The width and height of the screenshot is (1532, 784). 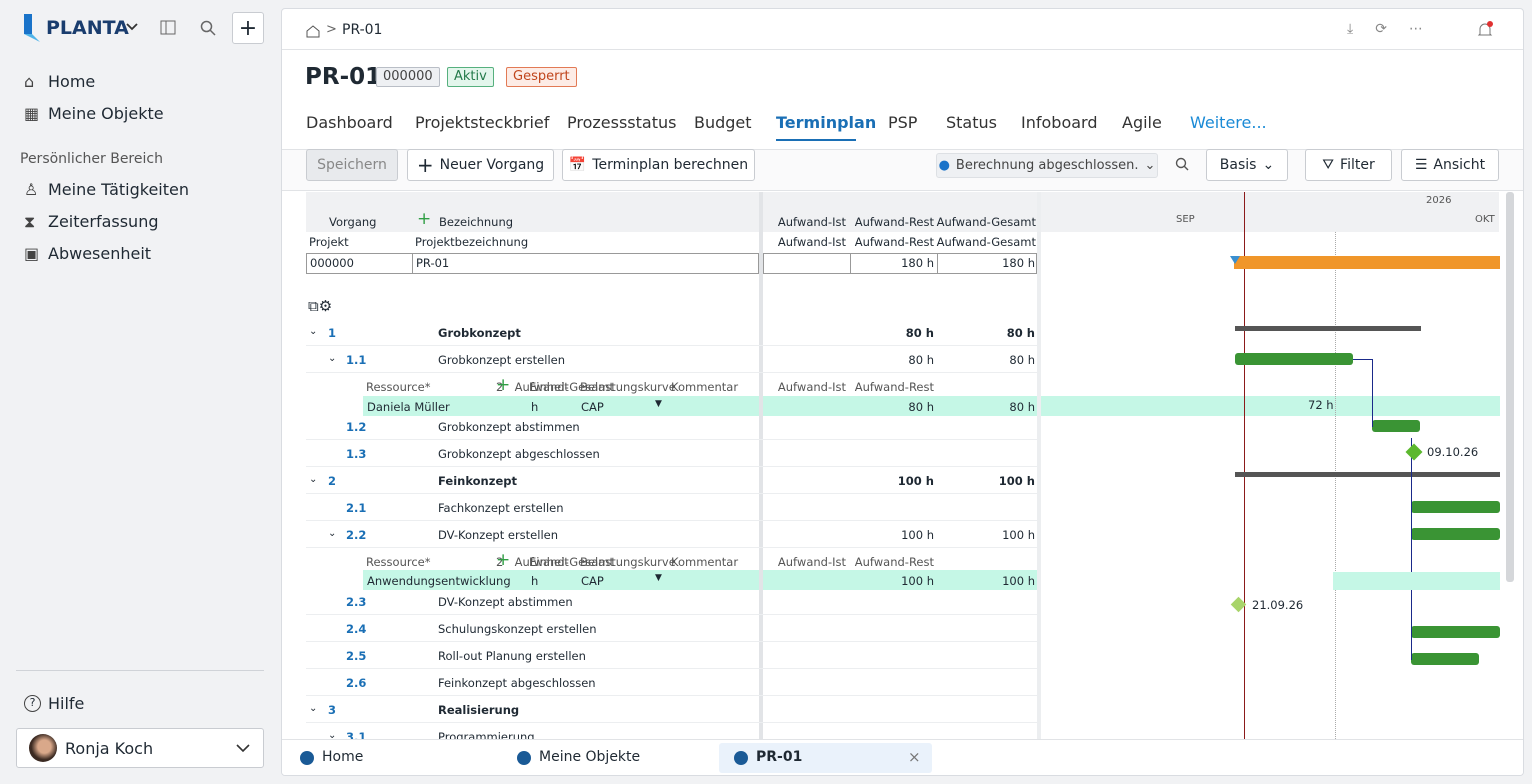 I want to click on nav-icon: ▣, so click(x=32, y=253).